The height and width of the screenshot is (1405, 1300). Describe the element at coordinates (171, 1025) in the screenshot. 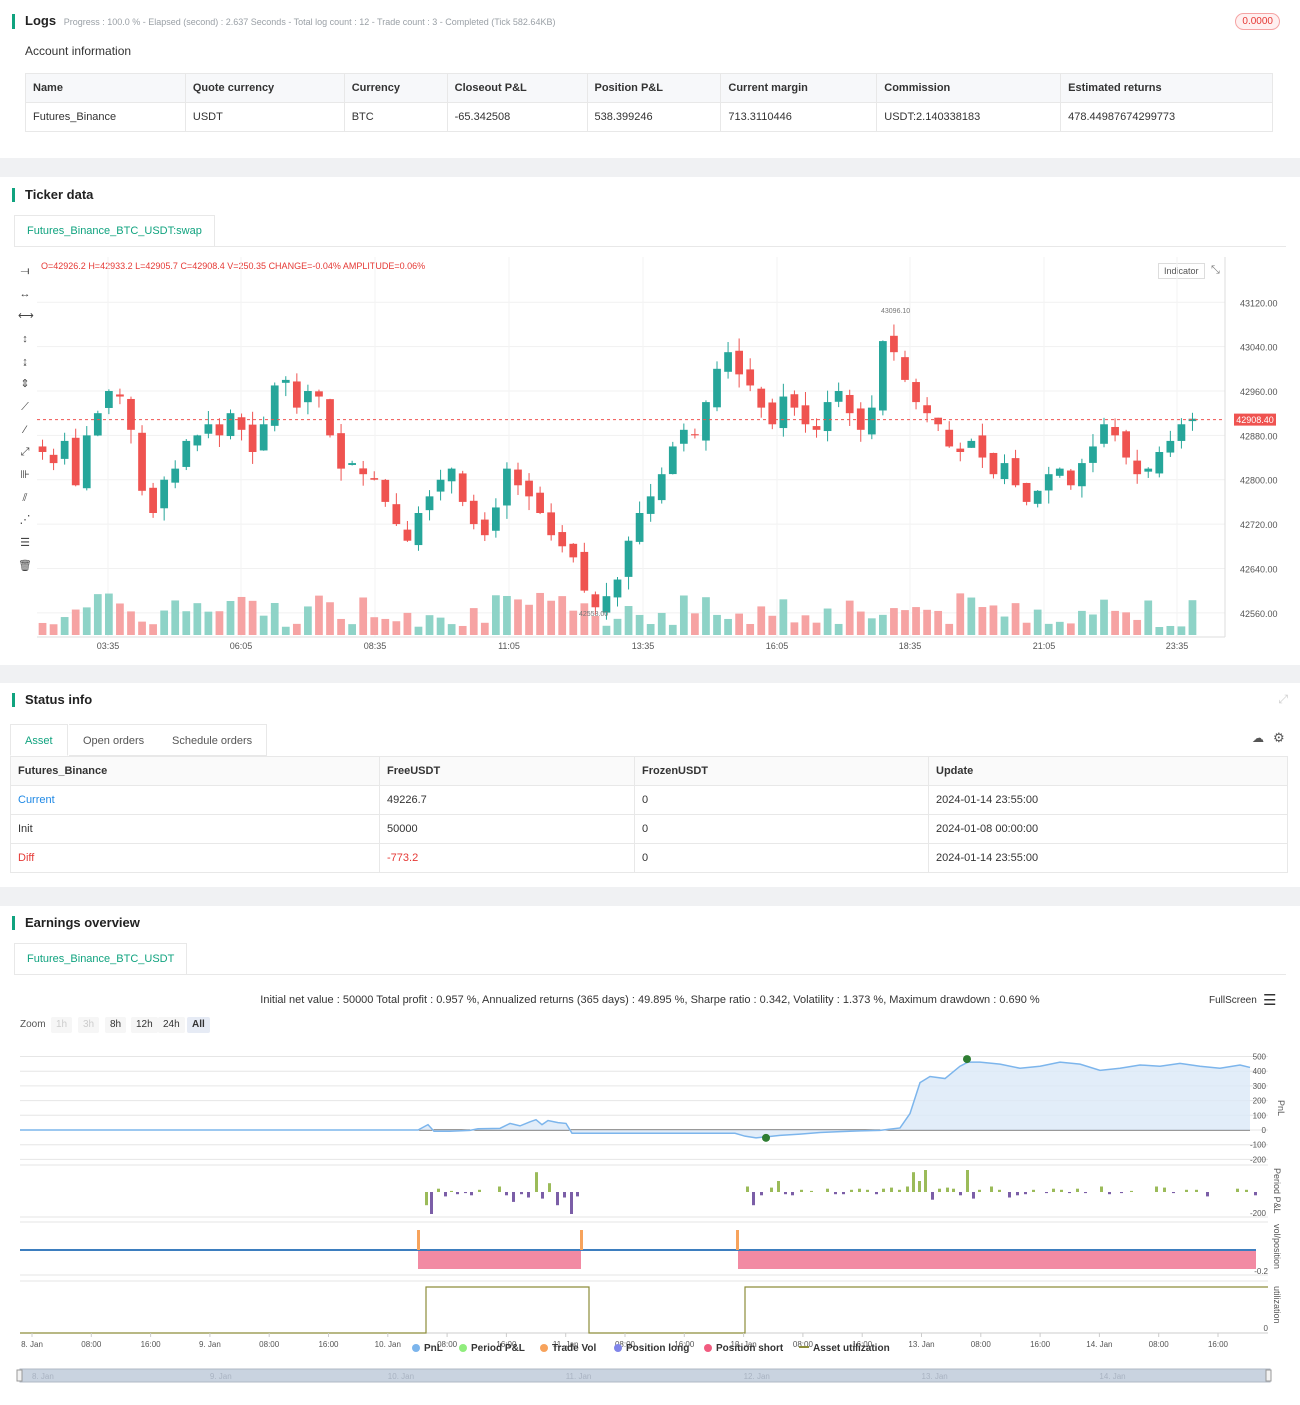

I see `zoom-24h-button: 24h` at that location.